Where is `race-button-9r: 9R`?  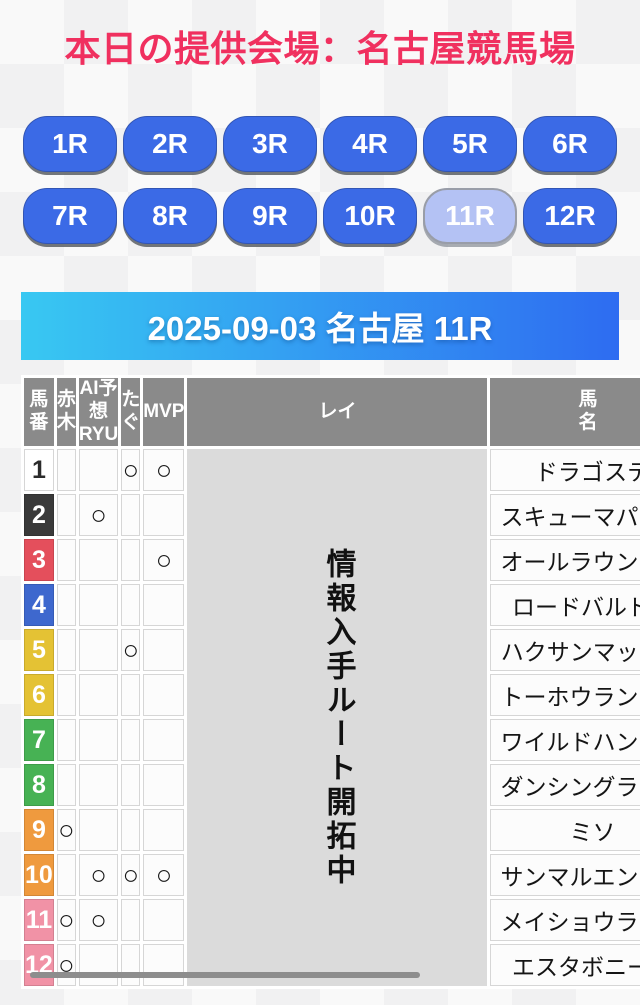 race-button-9r: 9R is located at coordinates (270, 216).